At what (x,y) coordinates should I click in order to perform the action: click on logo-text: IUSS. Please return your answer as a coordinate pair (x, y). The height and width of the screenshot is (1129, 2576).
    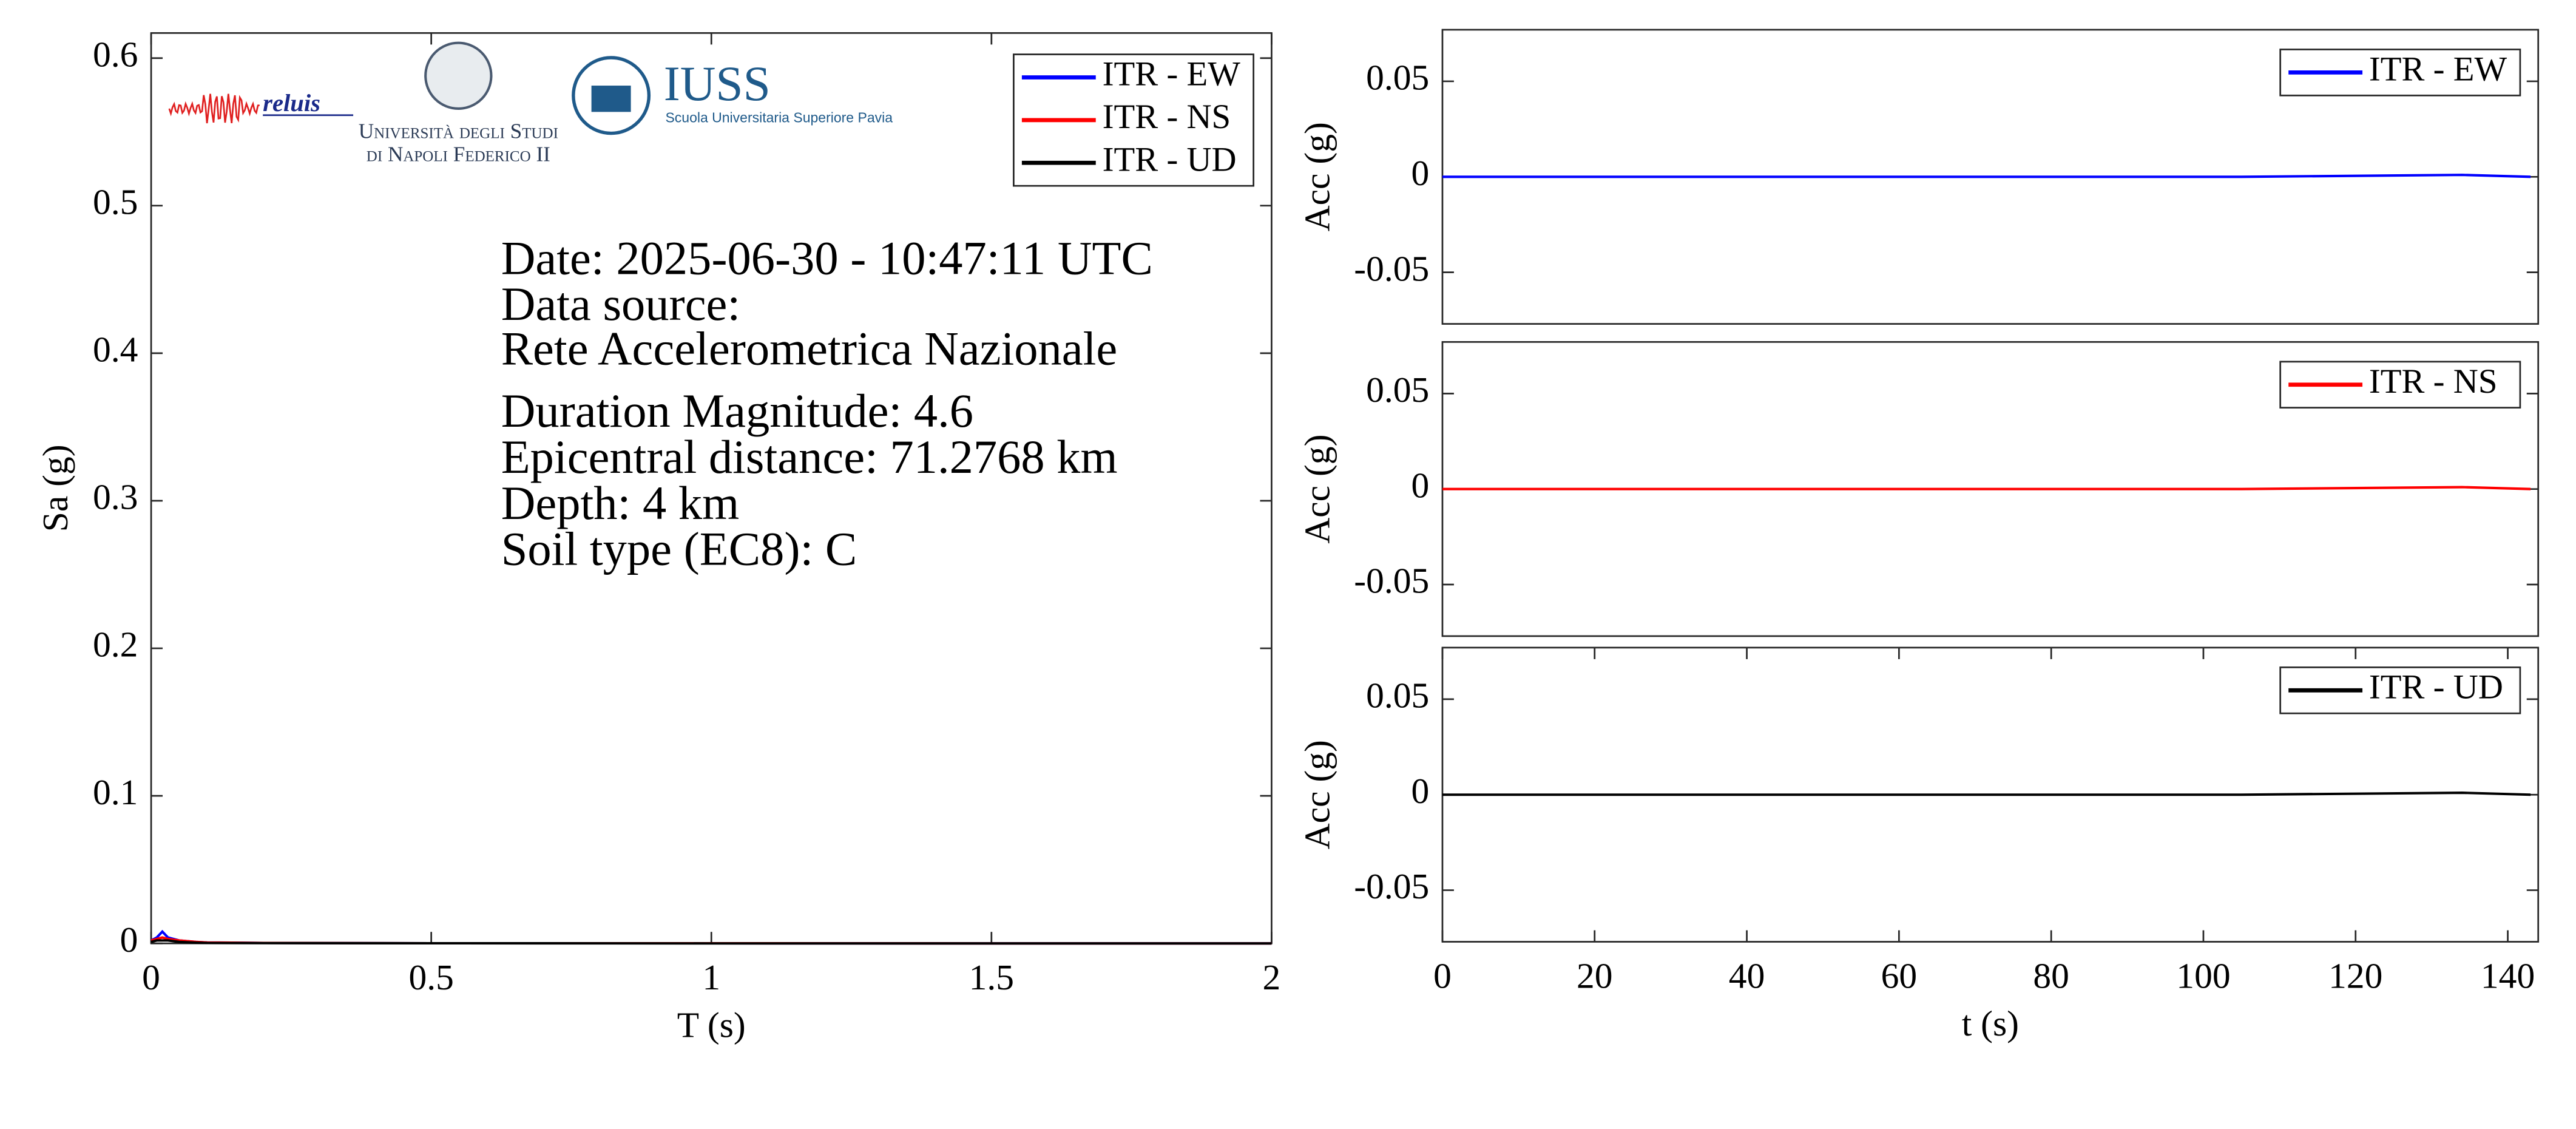
    Looking at the image, I should click on (717, 83).